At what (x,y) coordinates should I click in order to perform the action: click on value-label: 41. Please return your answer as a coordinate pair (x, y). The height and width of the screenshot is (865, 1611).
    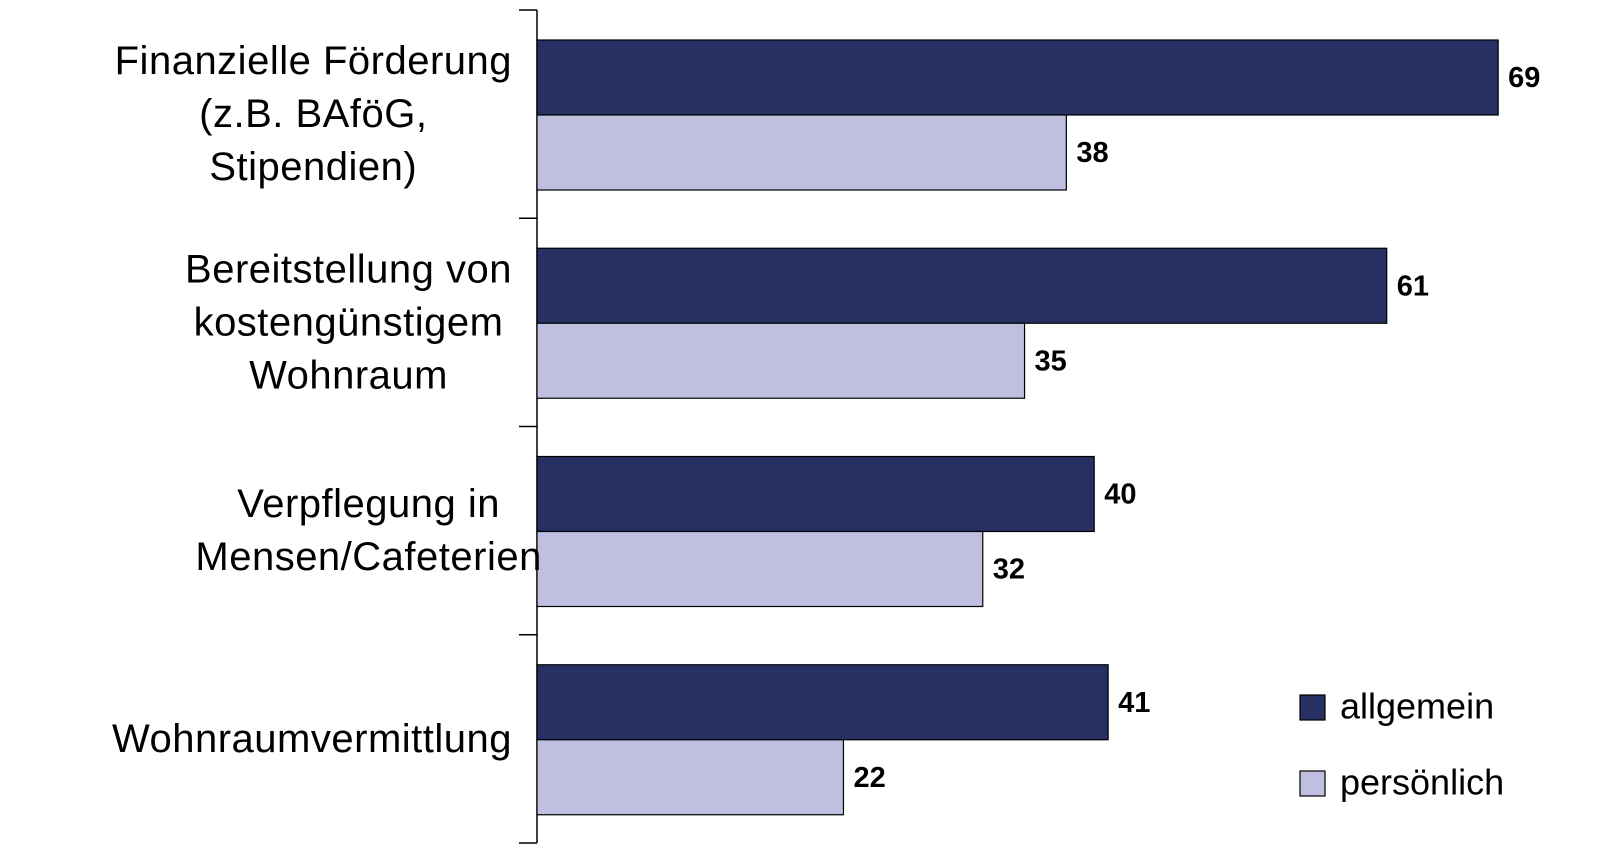
    Looking at the image, I should click on (1134, 703).